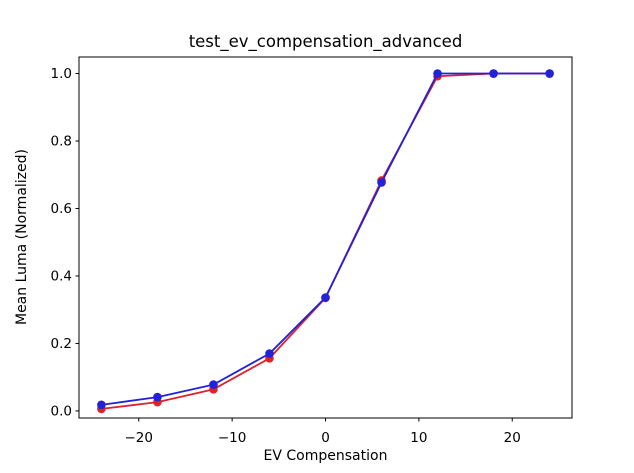 Image resolution: width=634 pixels, height=473 pixels. I want to click on y-axis-label: Mean Luma (Normalized), so click(22, 237).